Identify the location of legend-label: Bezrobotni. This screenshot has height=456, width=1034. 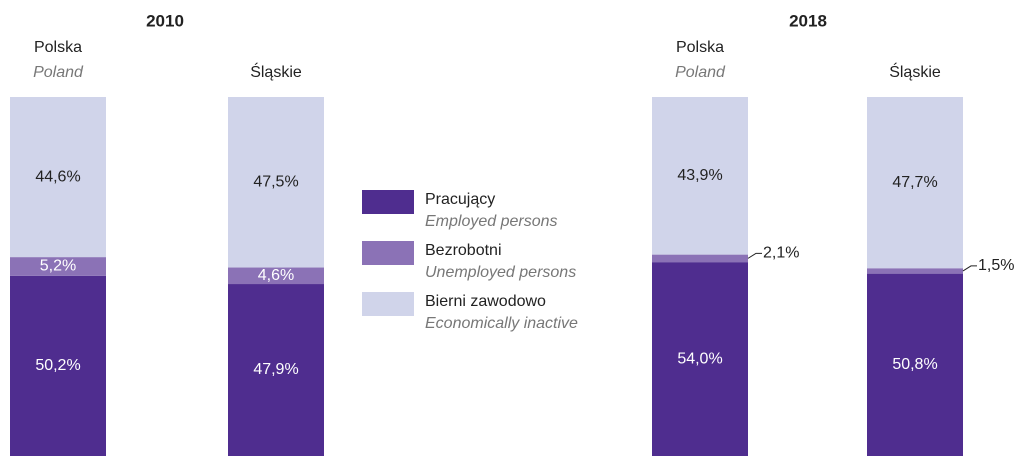
(463, 250).